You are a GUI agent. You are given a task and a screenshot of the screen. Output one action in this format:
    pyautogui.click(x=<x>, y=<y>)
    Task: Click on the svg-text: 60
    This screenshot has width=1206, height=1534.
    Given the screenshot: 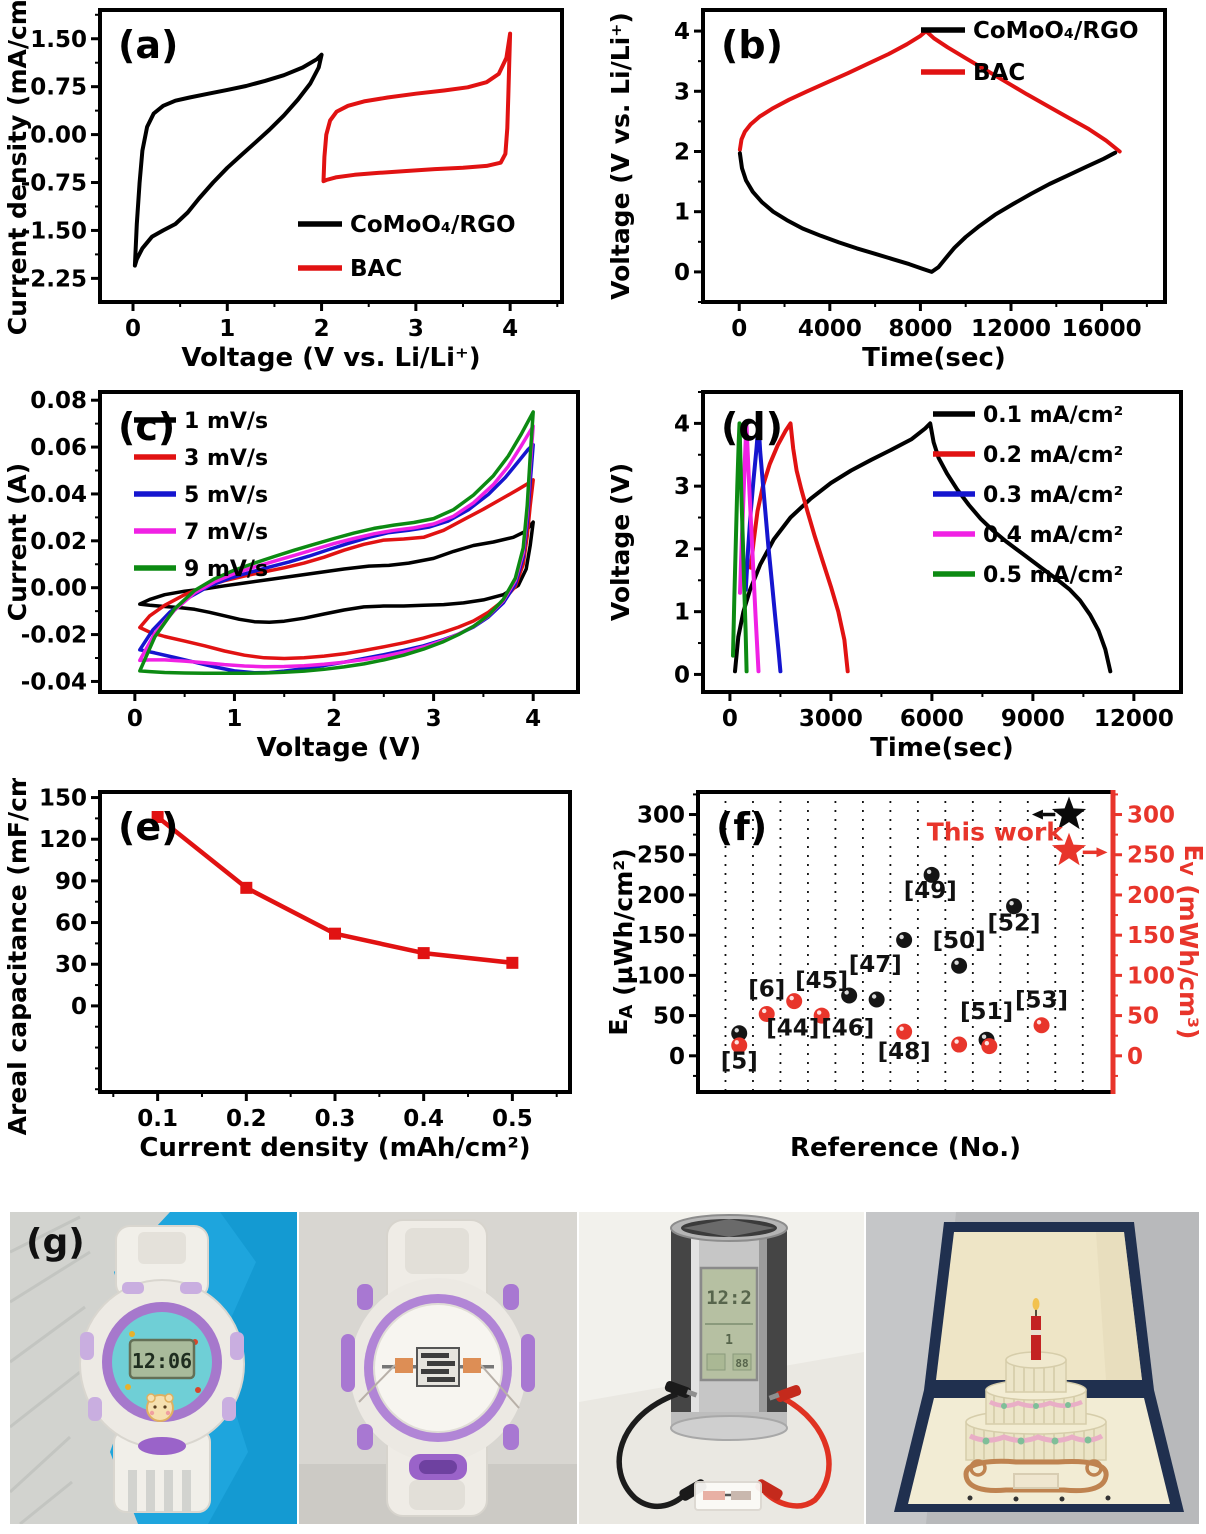 What is the action you would take?
    pyautogui.click(x=71, y=924)
    